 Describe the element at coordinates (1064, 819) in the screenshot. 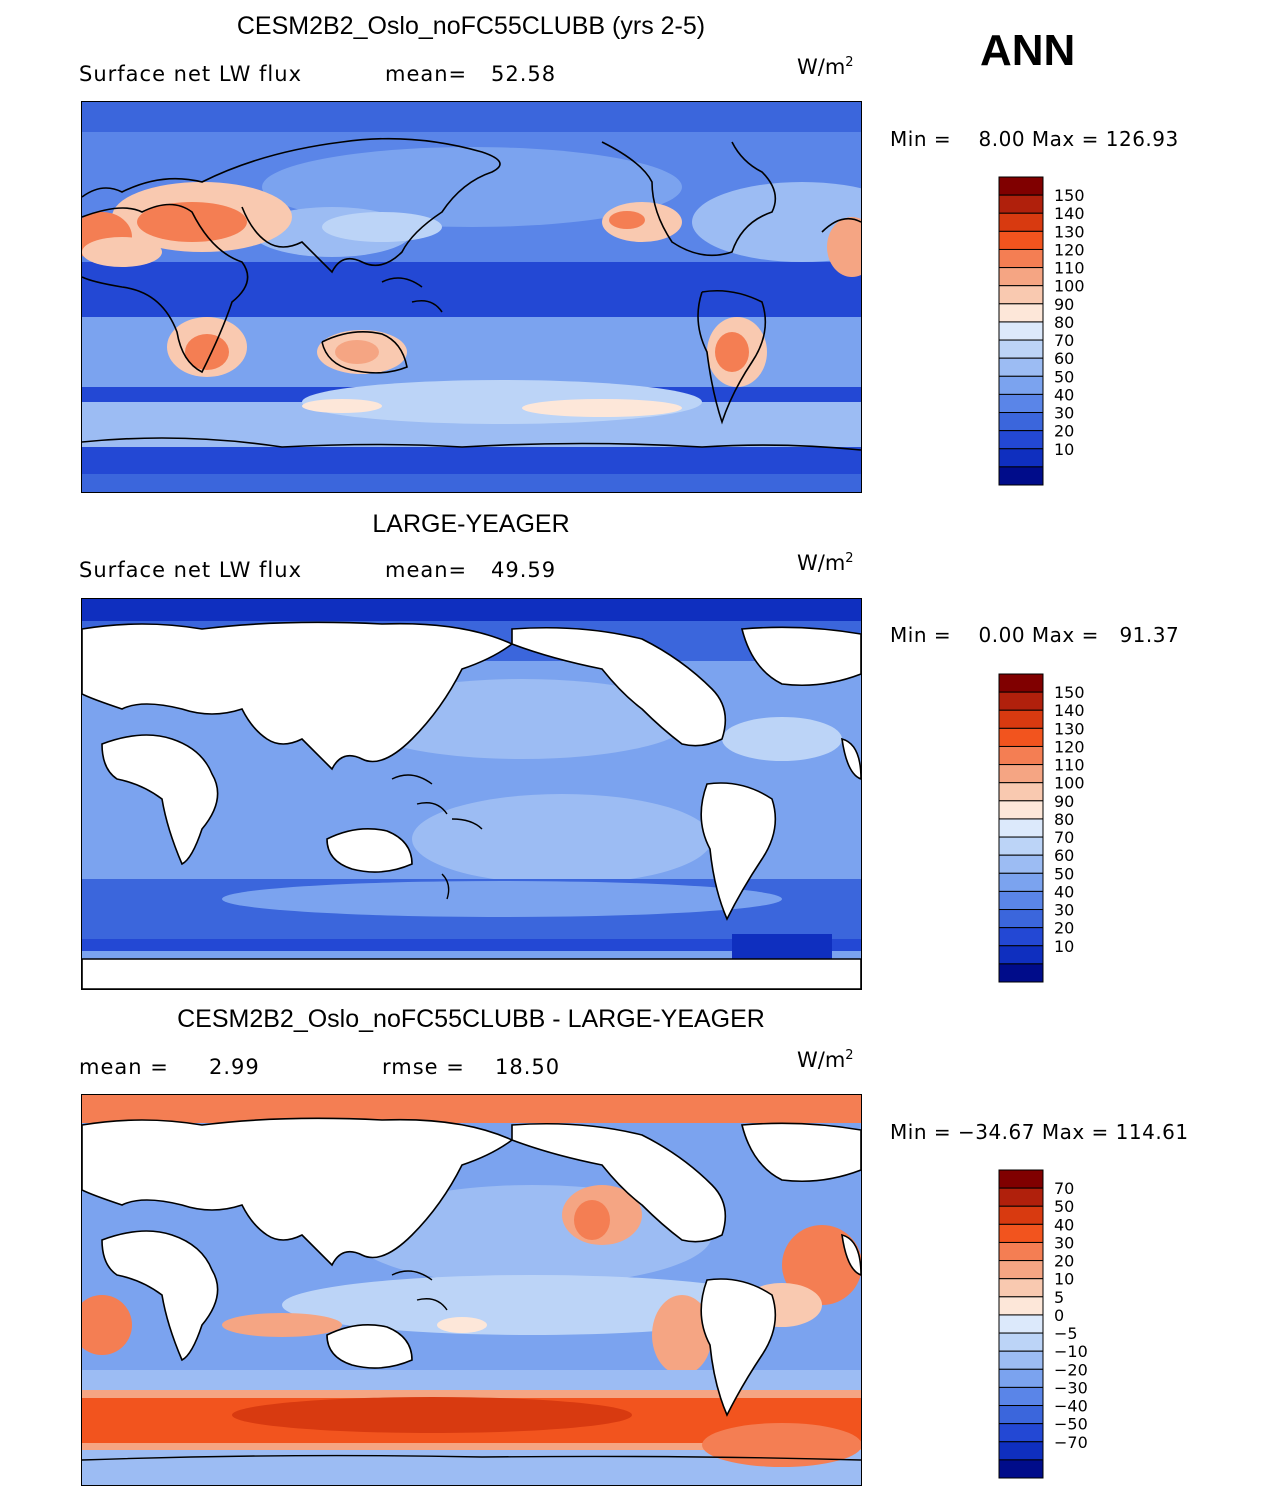

I see `panel2-colorbar-tick-label: 80` at that location.